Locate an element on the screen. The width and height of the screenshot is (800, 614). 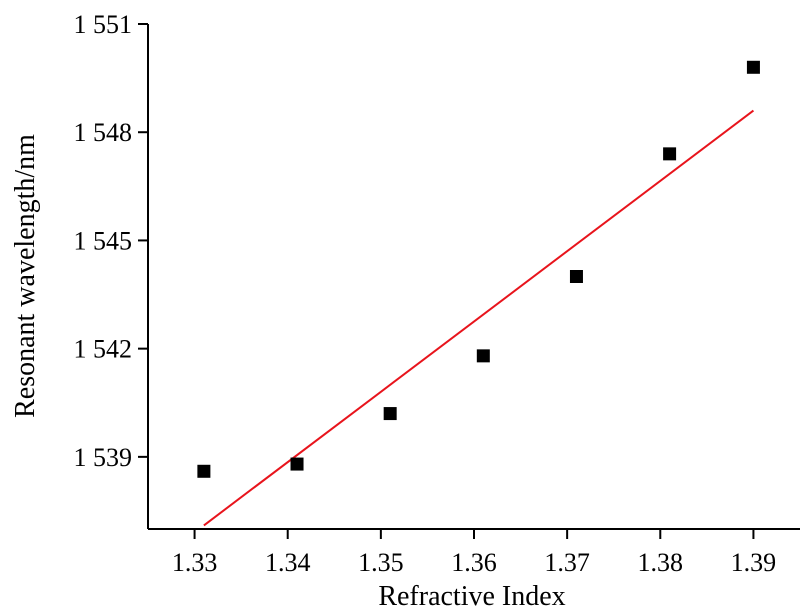
x-ticks: 1.33 1.34 1.35 1.36 1.37 1.38 1.39 is located at coordinates (474, 553).